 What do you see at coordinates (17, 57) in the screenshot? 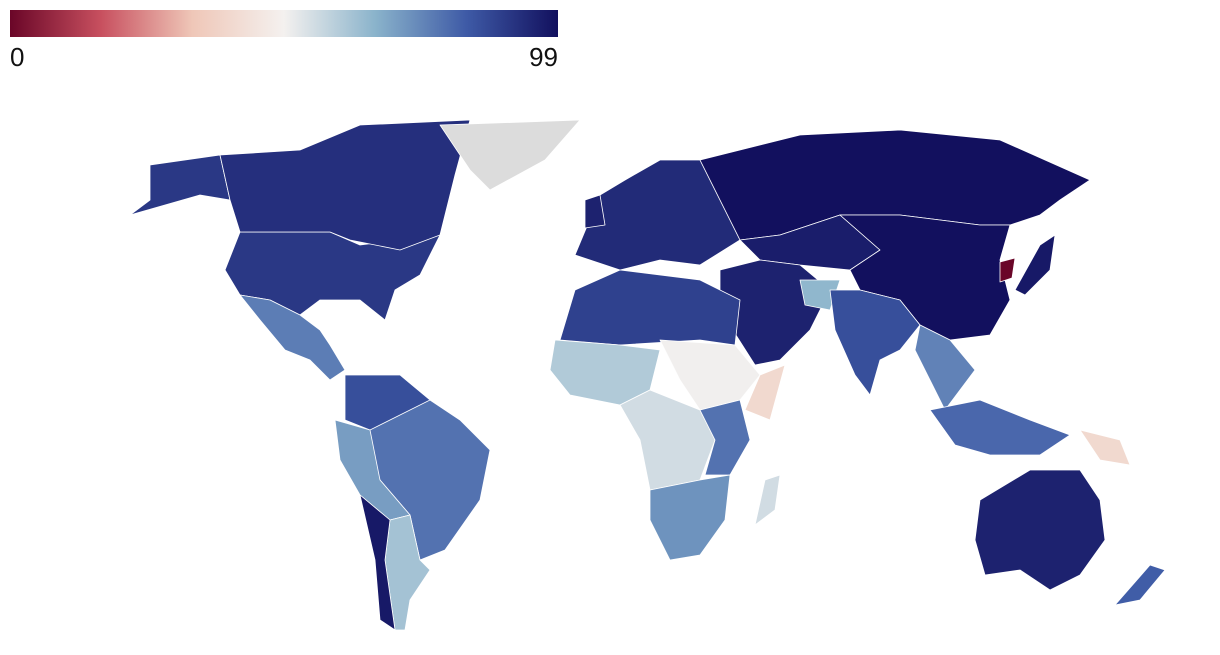
I see `colorbar-tick-label: 0` at bounding box center [17, 57].